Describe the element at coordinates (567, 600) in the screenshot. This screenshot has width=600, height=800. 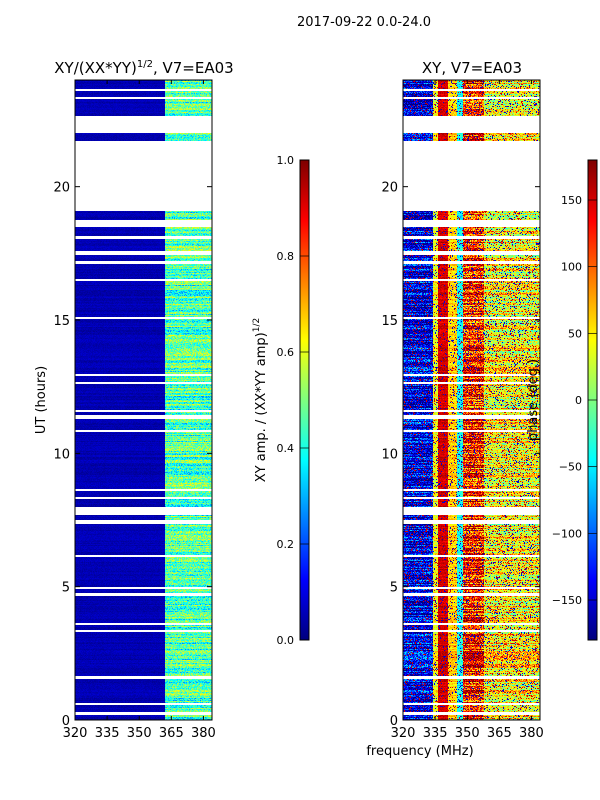
I see `colorbar-tick-label: −150` at that location.